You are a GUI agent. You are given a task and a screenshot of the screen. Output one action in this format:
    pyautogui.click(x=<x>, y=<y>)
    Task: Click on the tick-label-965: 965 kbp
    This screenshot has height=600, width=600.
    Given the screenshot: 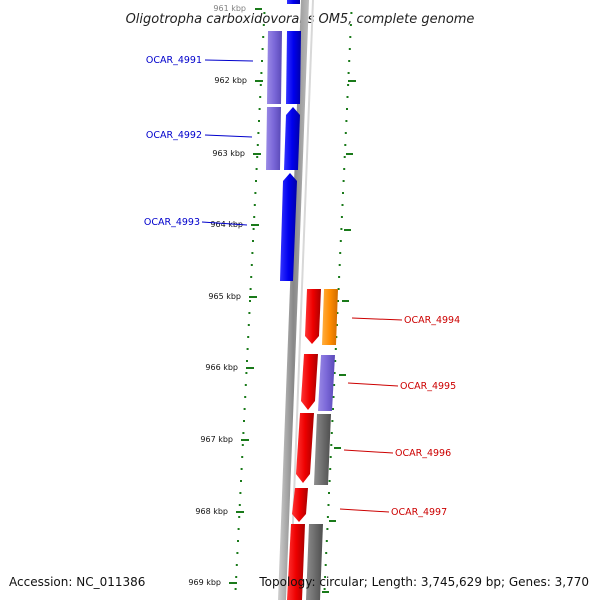 What is the action you would take?
    pyautogui.click(x=224, y=296)
    